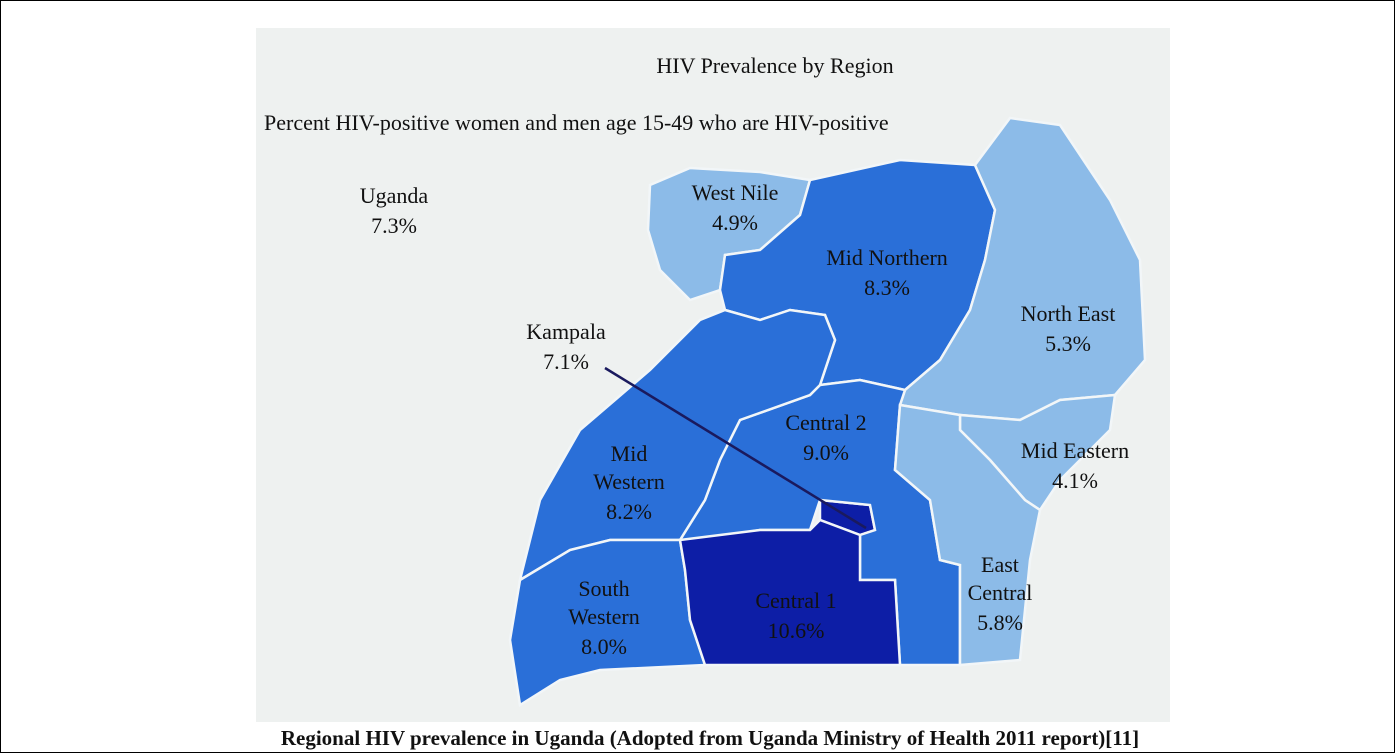 The image size is (1395, 753). What do you see at coordinates (1000, 592) in the screenshot?
I see `region-name: Central` at bounding box center [1000, 592].